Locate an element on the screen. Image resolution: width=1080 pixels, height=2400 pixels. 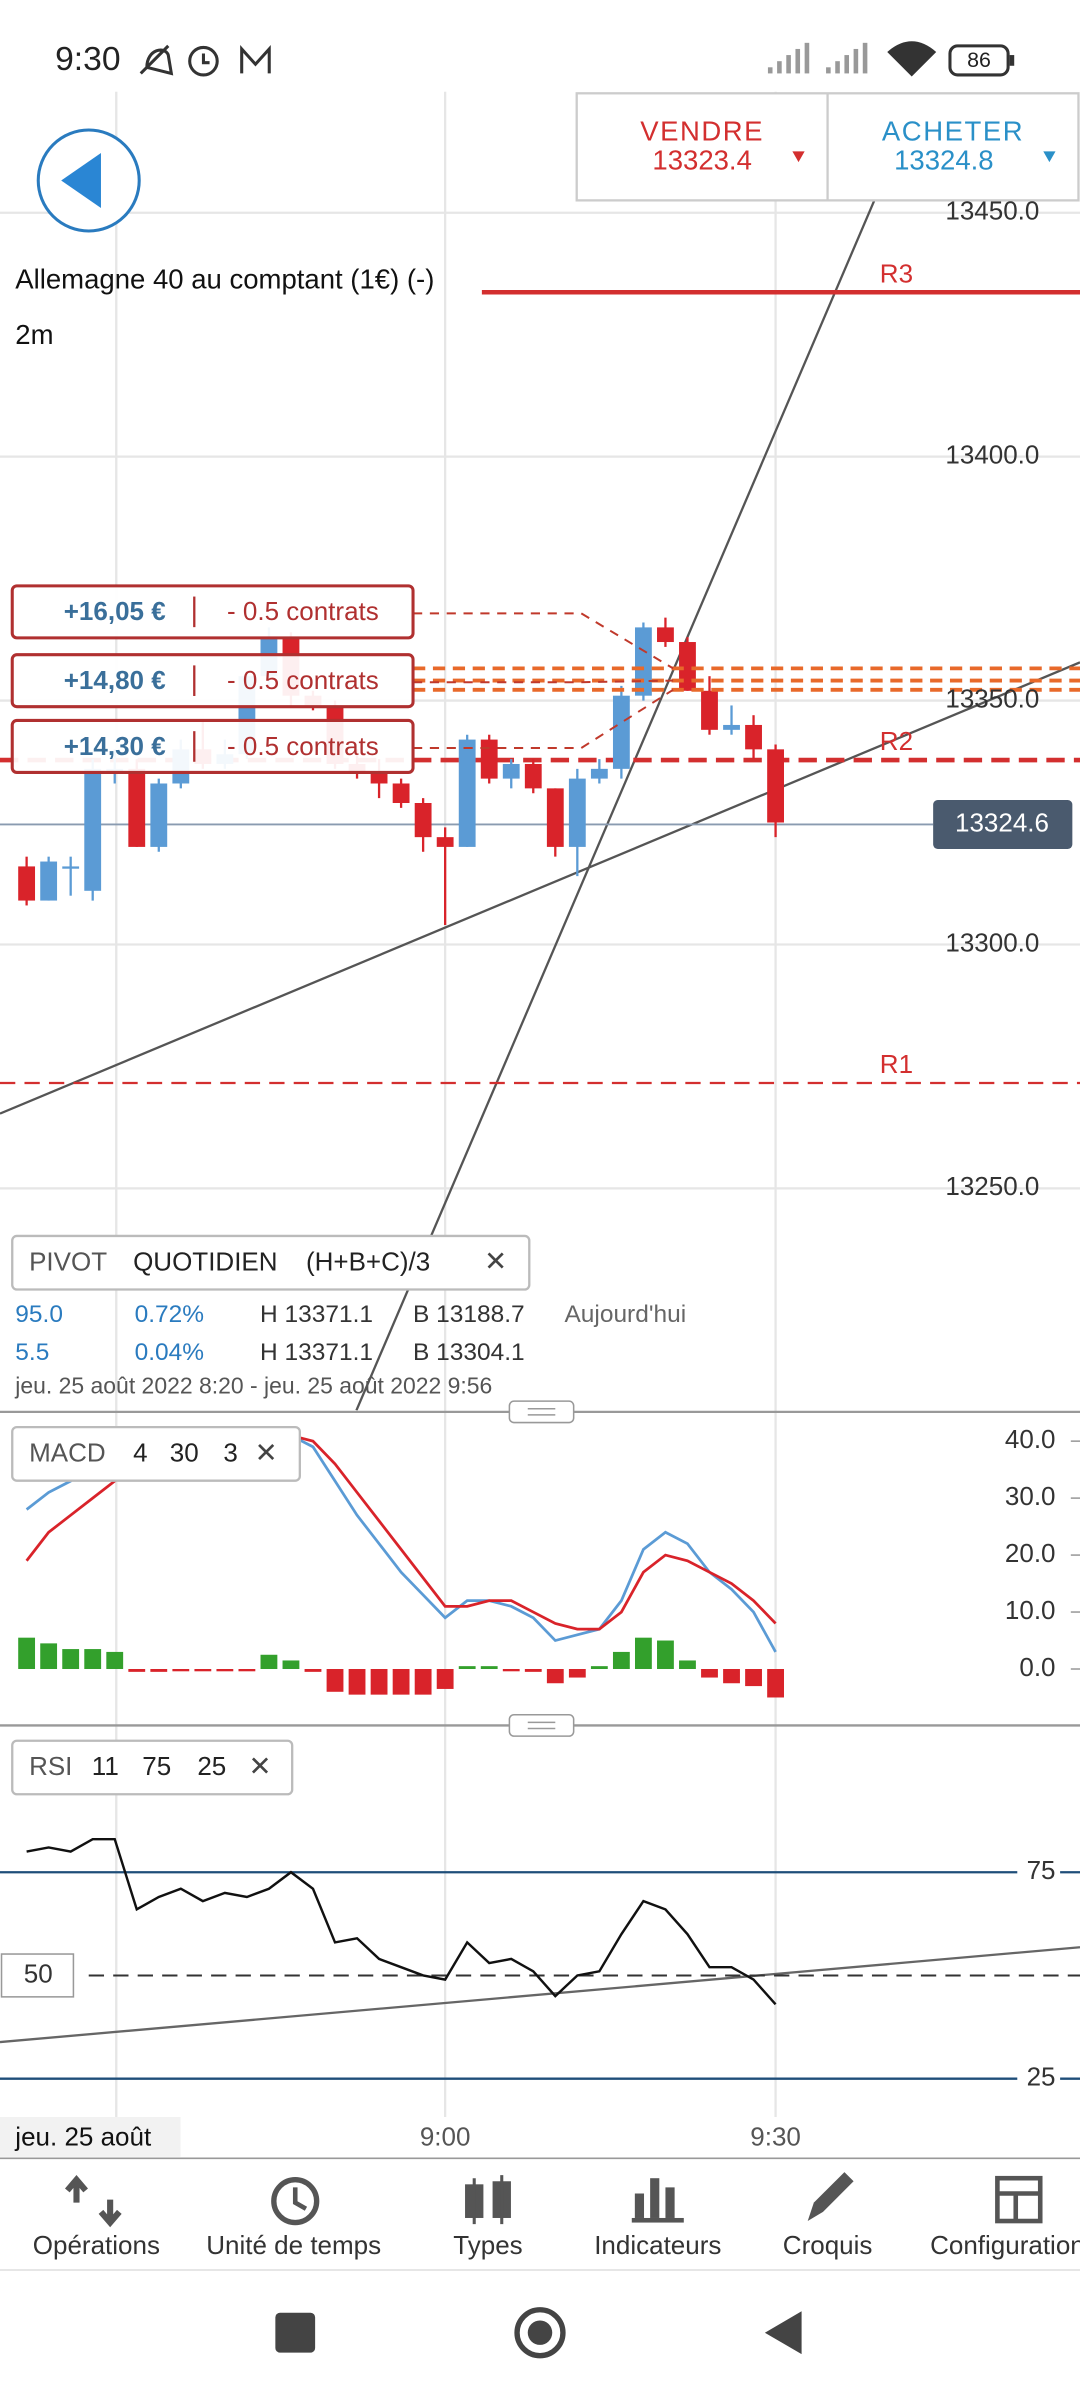
y-tick-label: 10.0 is located at coordinates (1030, 1610).